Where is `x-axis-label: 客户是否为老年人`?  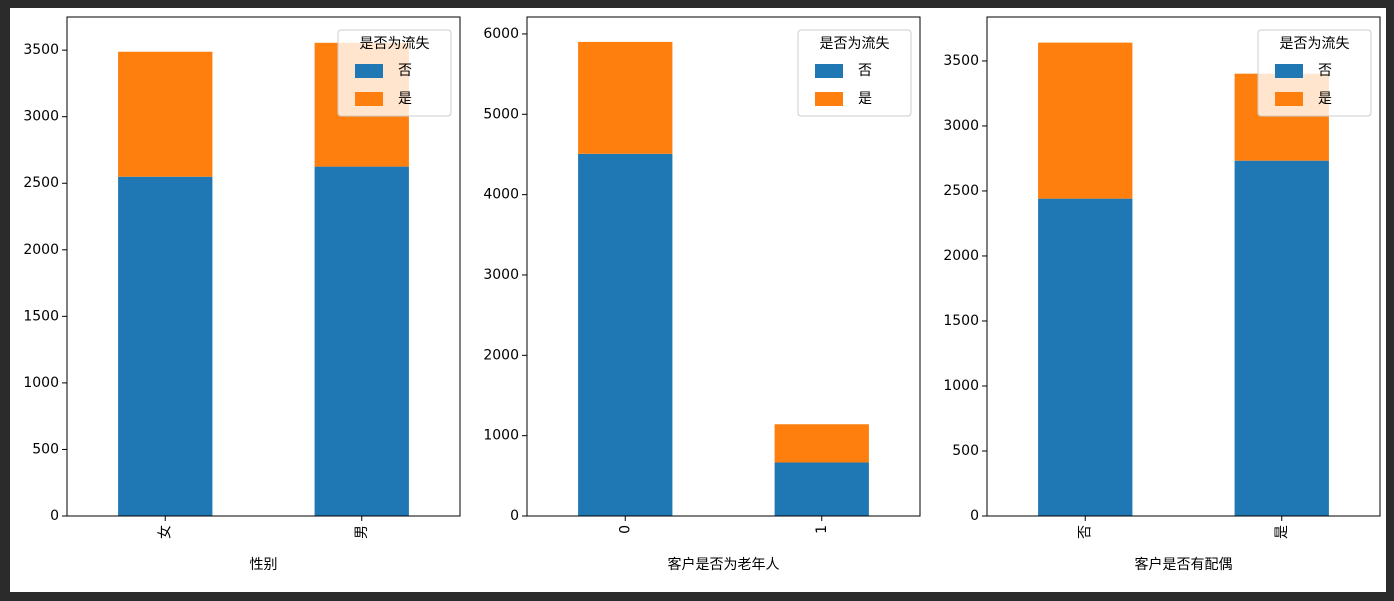 x-axis-label: 客户是否为老年人 is located at coordinates (724, 564).